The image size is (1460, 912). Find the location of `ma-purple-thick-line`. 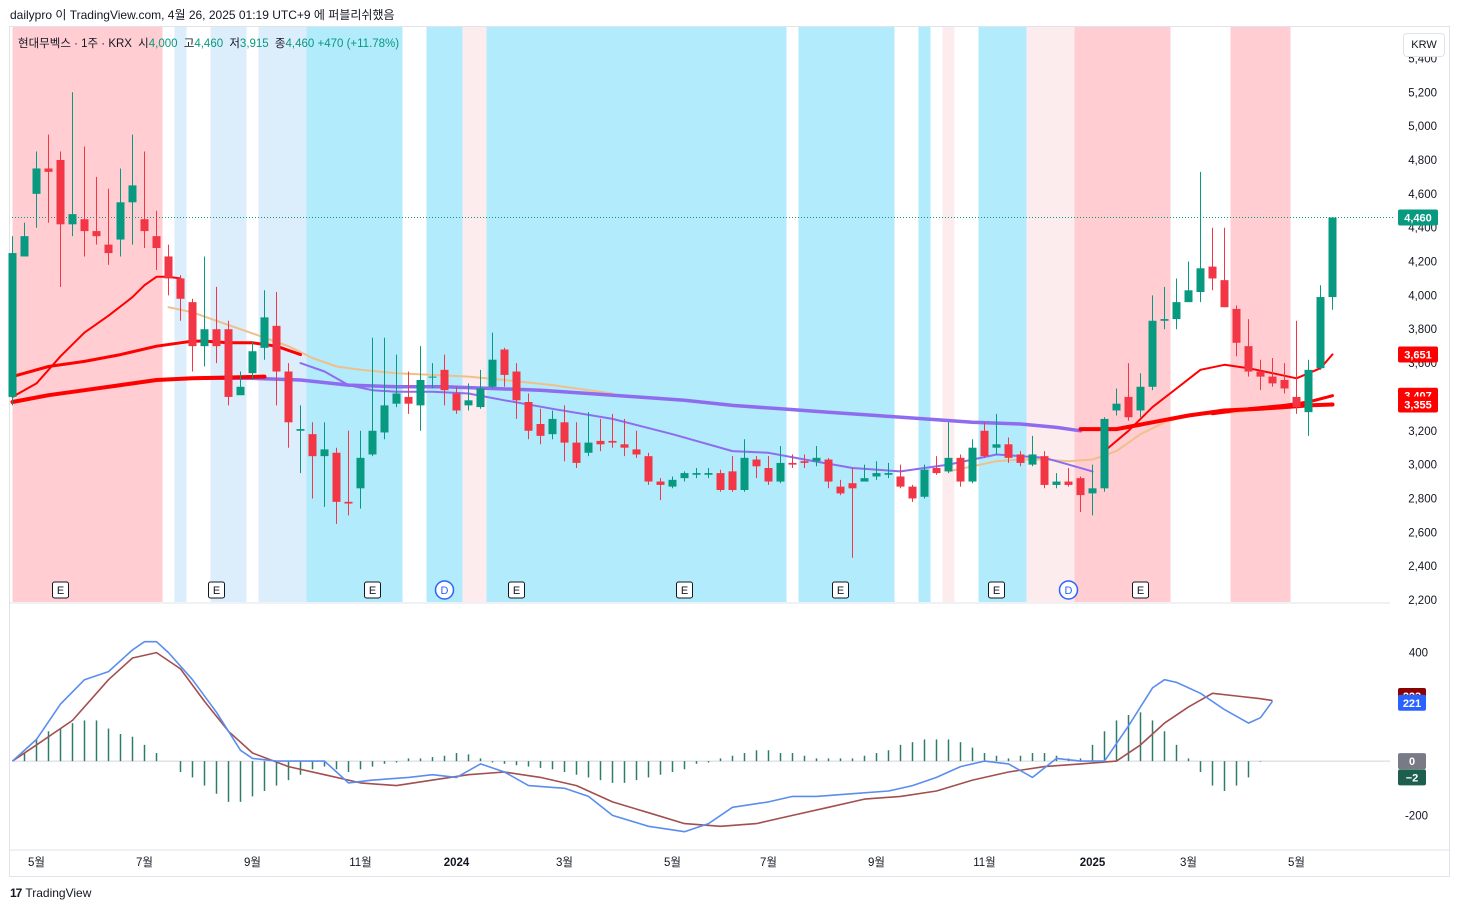

ma-purple-thick-line is located at coordinates (642, 404).